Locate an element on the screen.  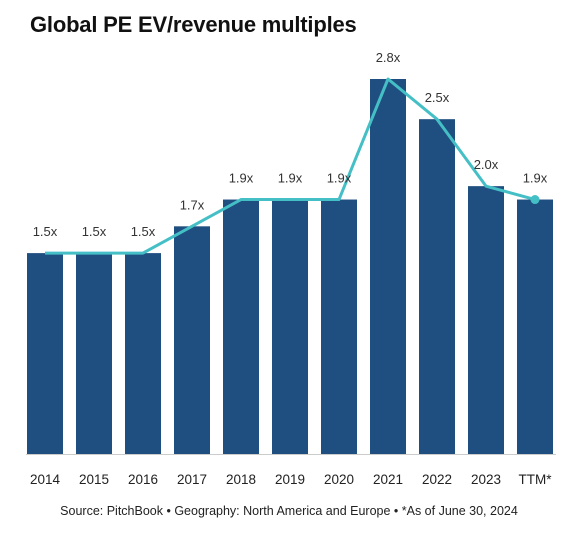
x-tick-label: TTM* is located at coordinates (536, 479).